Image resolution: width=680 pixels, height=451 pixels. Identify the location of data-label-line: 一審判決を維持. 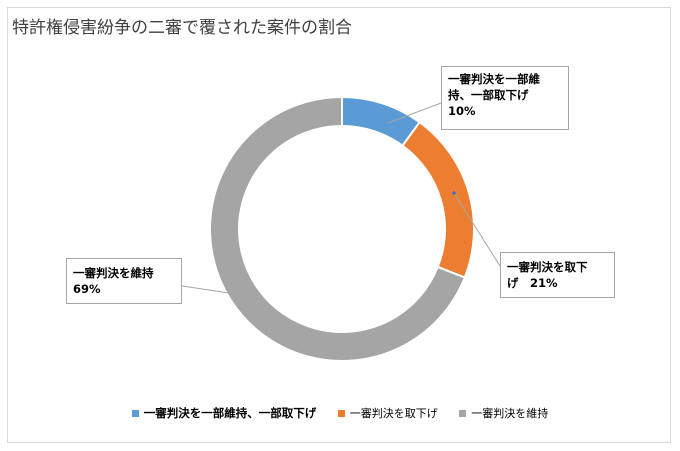
(113, 273).